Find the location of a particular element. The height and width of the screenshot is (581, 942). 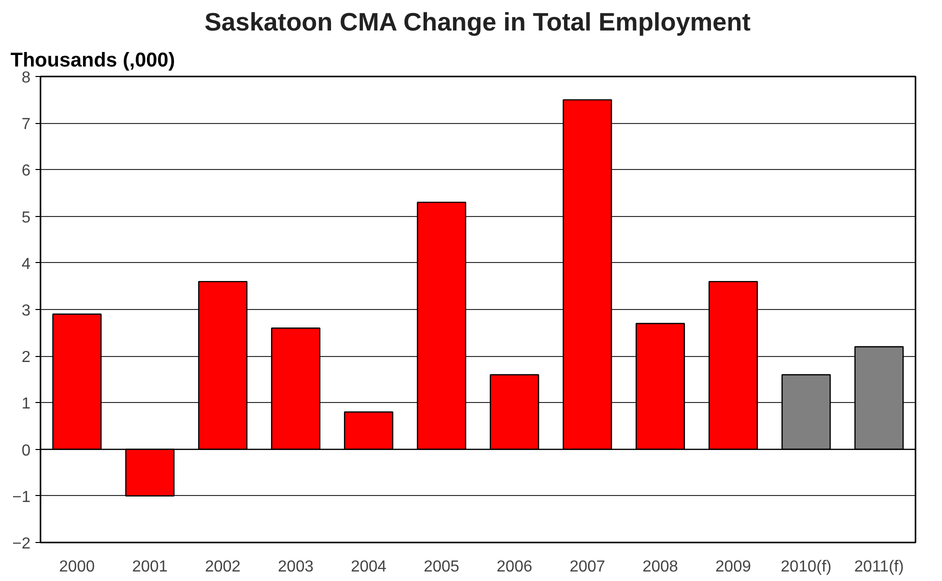

y-tick-label: 8 is located at coordinates (26, 78).